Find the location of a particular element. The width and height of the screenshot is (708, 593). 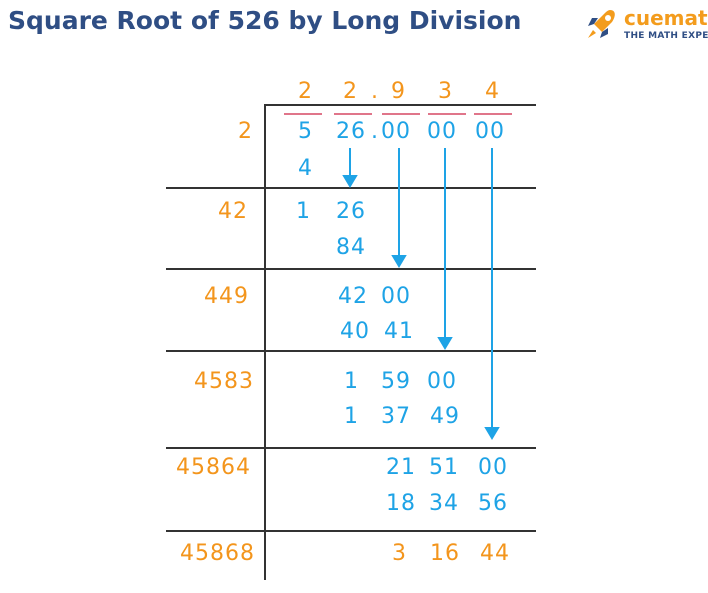

subtract-group: 18 is located at coordinates (401, 503).